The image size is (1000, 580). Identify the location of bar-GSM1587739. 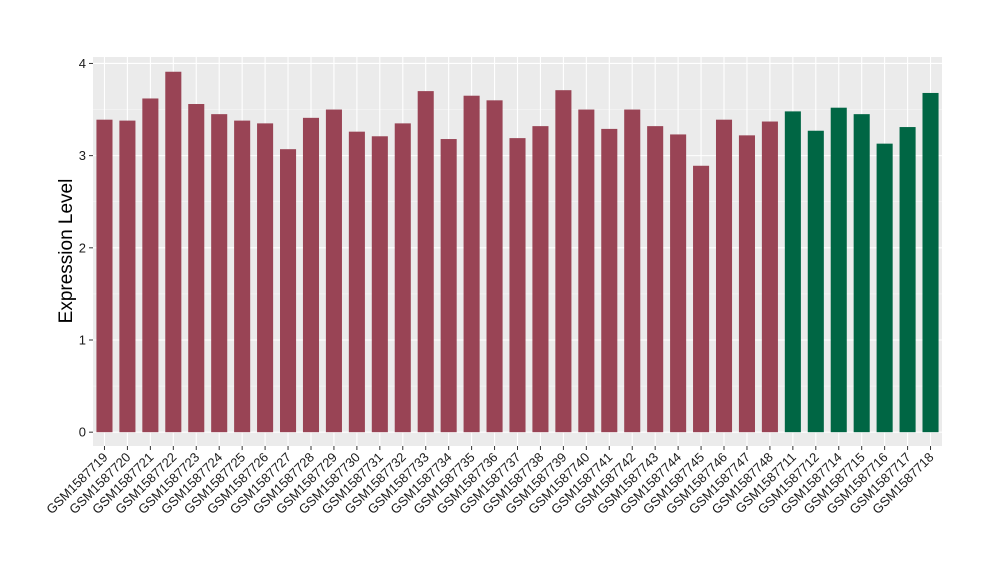
(563, 261).